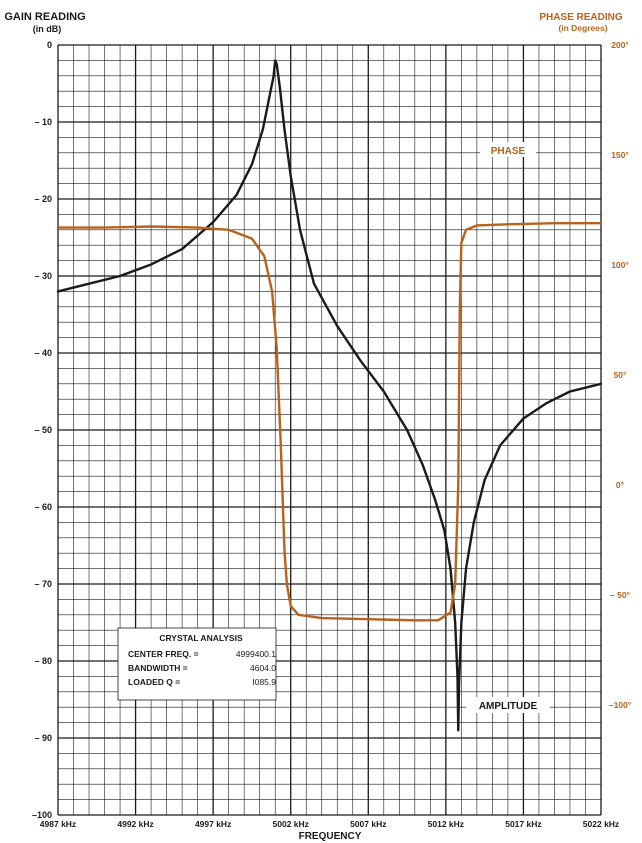 The image size is (642, 843). Describe the element at coordinates (49, 45) in the screenshot. I see `y-left-tick-label: 0` at that location.